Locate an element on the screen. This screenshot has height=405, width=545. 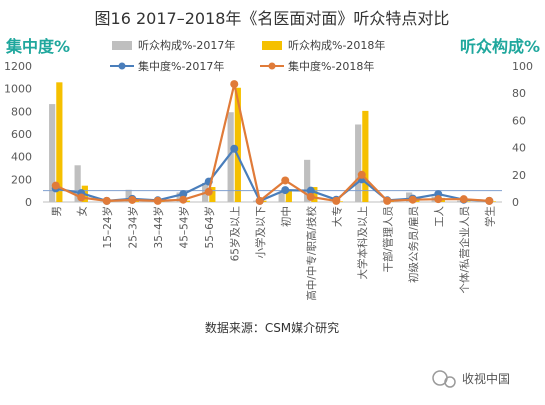
category-label: 45–54岁 is located at coordinates (183, 227).